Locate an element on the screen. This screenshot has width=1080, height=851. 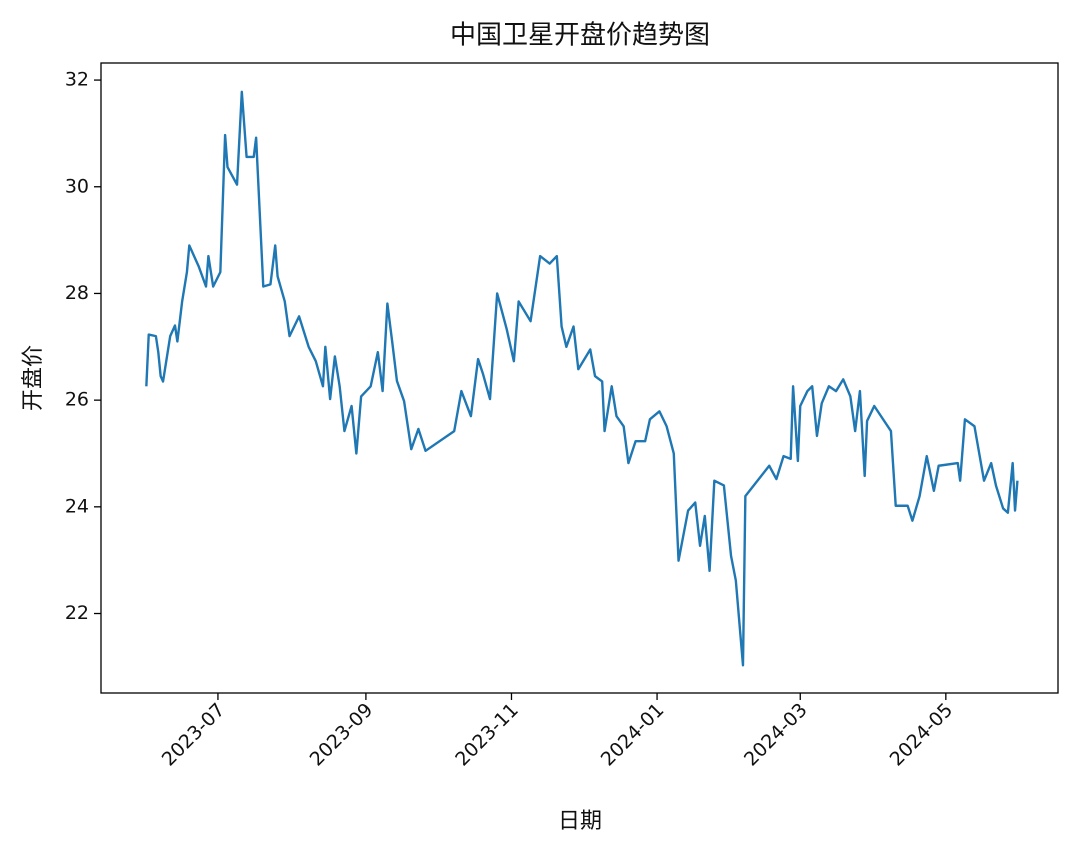
x-axis-label: 日期 is located at coordinates (580, 821).